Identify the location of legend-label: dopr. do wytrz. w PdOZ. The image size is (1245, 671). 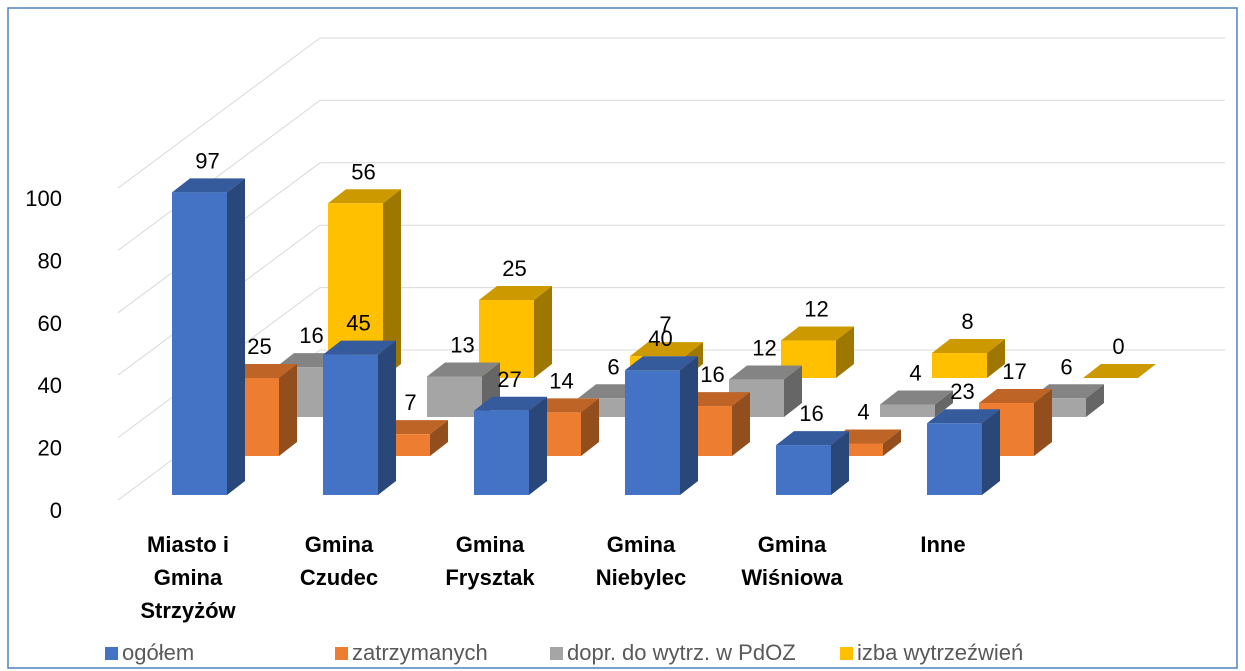
(681, 652).